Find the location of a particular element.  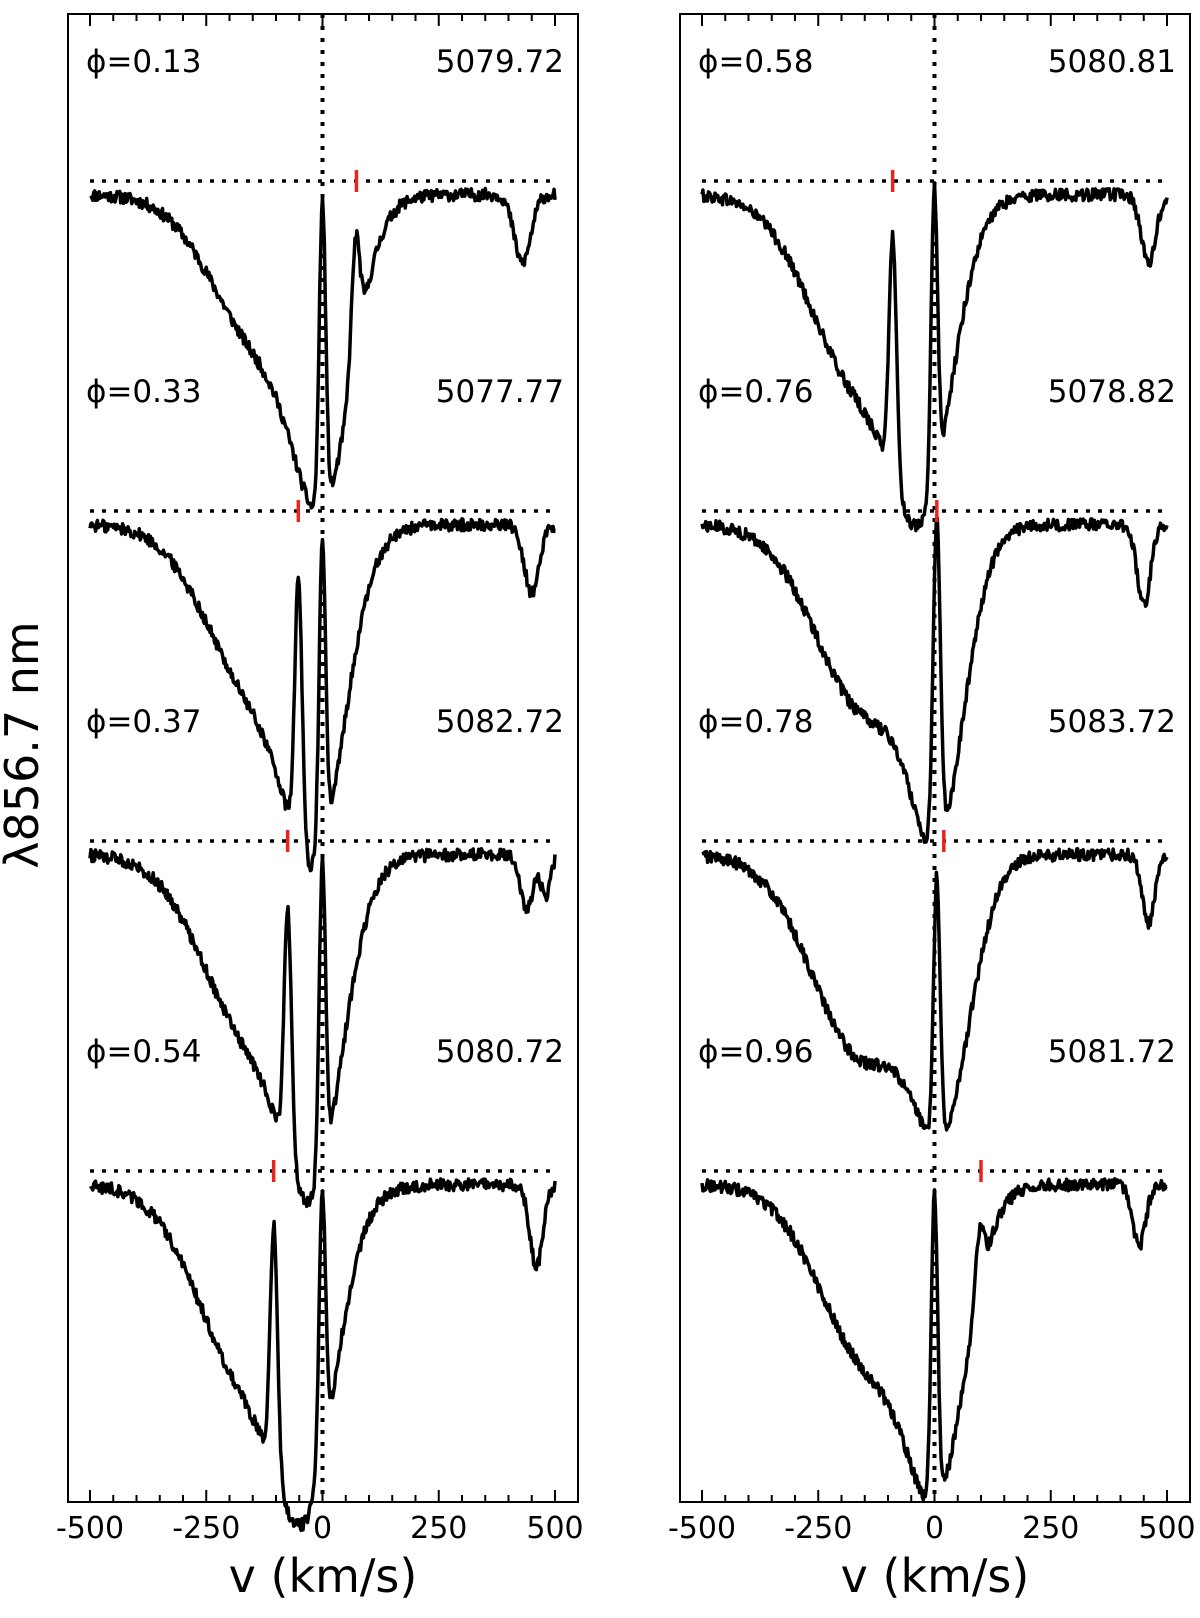

phase-label: ϕ=0.37 is located at coordinates (143, 722).